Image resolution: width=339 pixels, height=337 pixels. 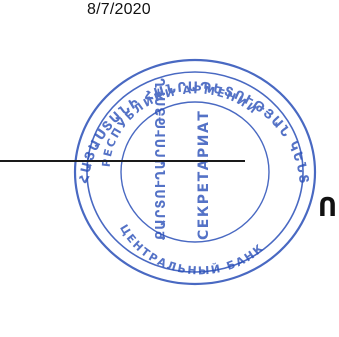 What do you see at coordinates (119, 9) in the screenshot?
I see `document-date: 8/7/2020` at bounding box center [119, 9].